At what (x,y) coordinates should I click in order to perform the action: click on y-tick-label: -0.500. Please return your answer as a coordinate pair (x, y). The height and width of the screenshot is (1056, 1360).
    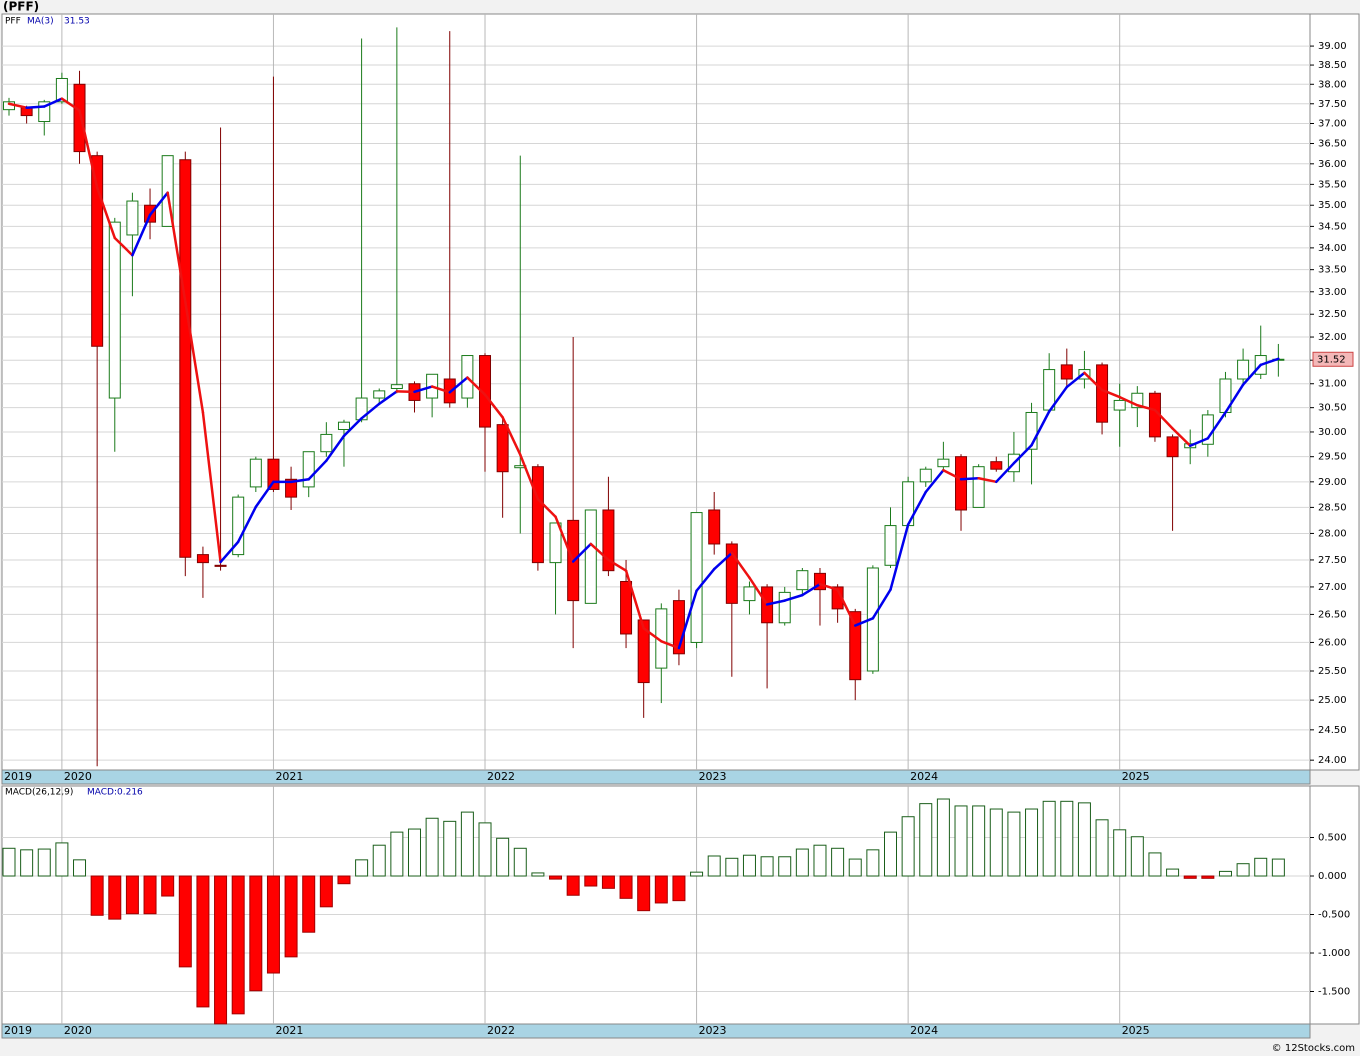
    Looking at the image, I should click on (1334, 915).